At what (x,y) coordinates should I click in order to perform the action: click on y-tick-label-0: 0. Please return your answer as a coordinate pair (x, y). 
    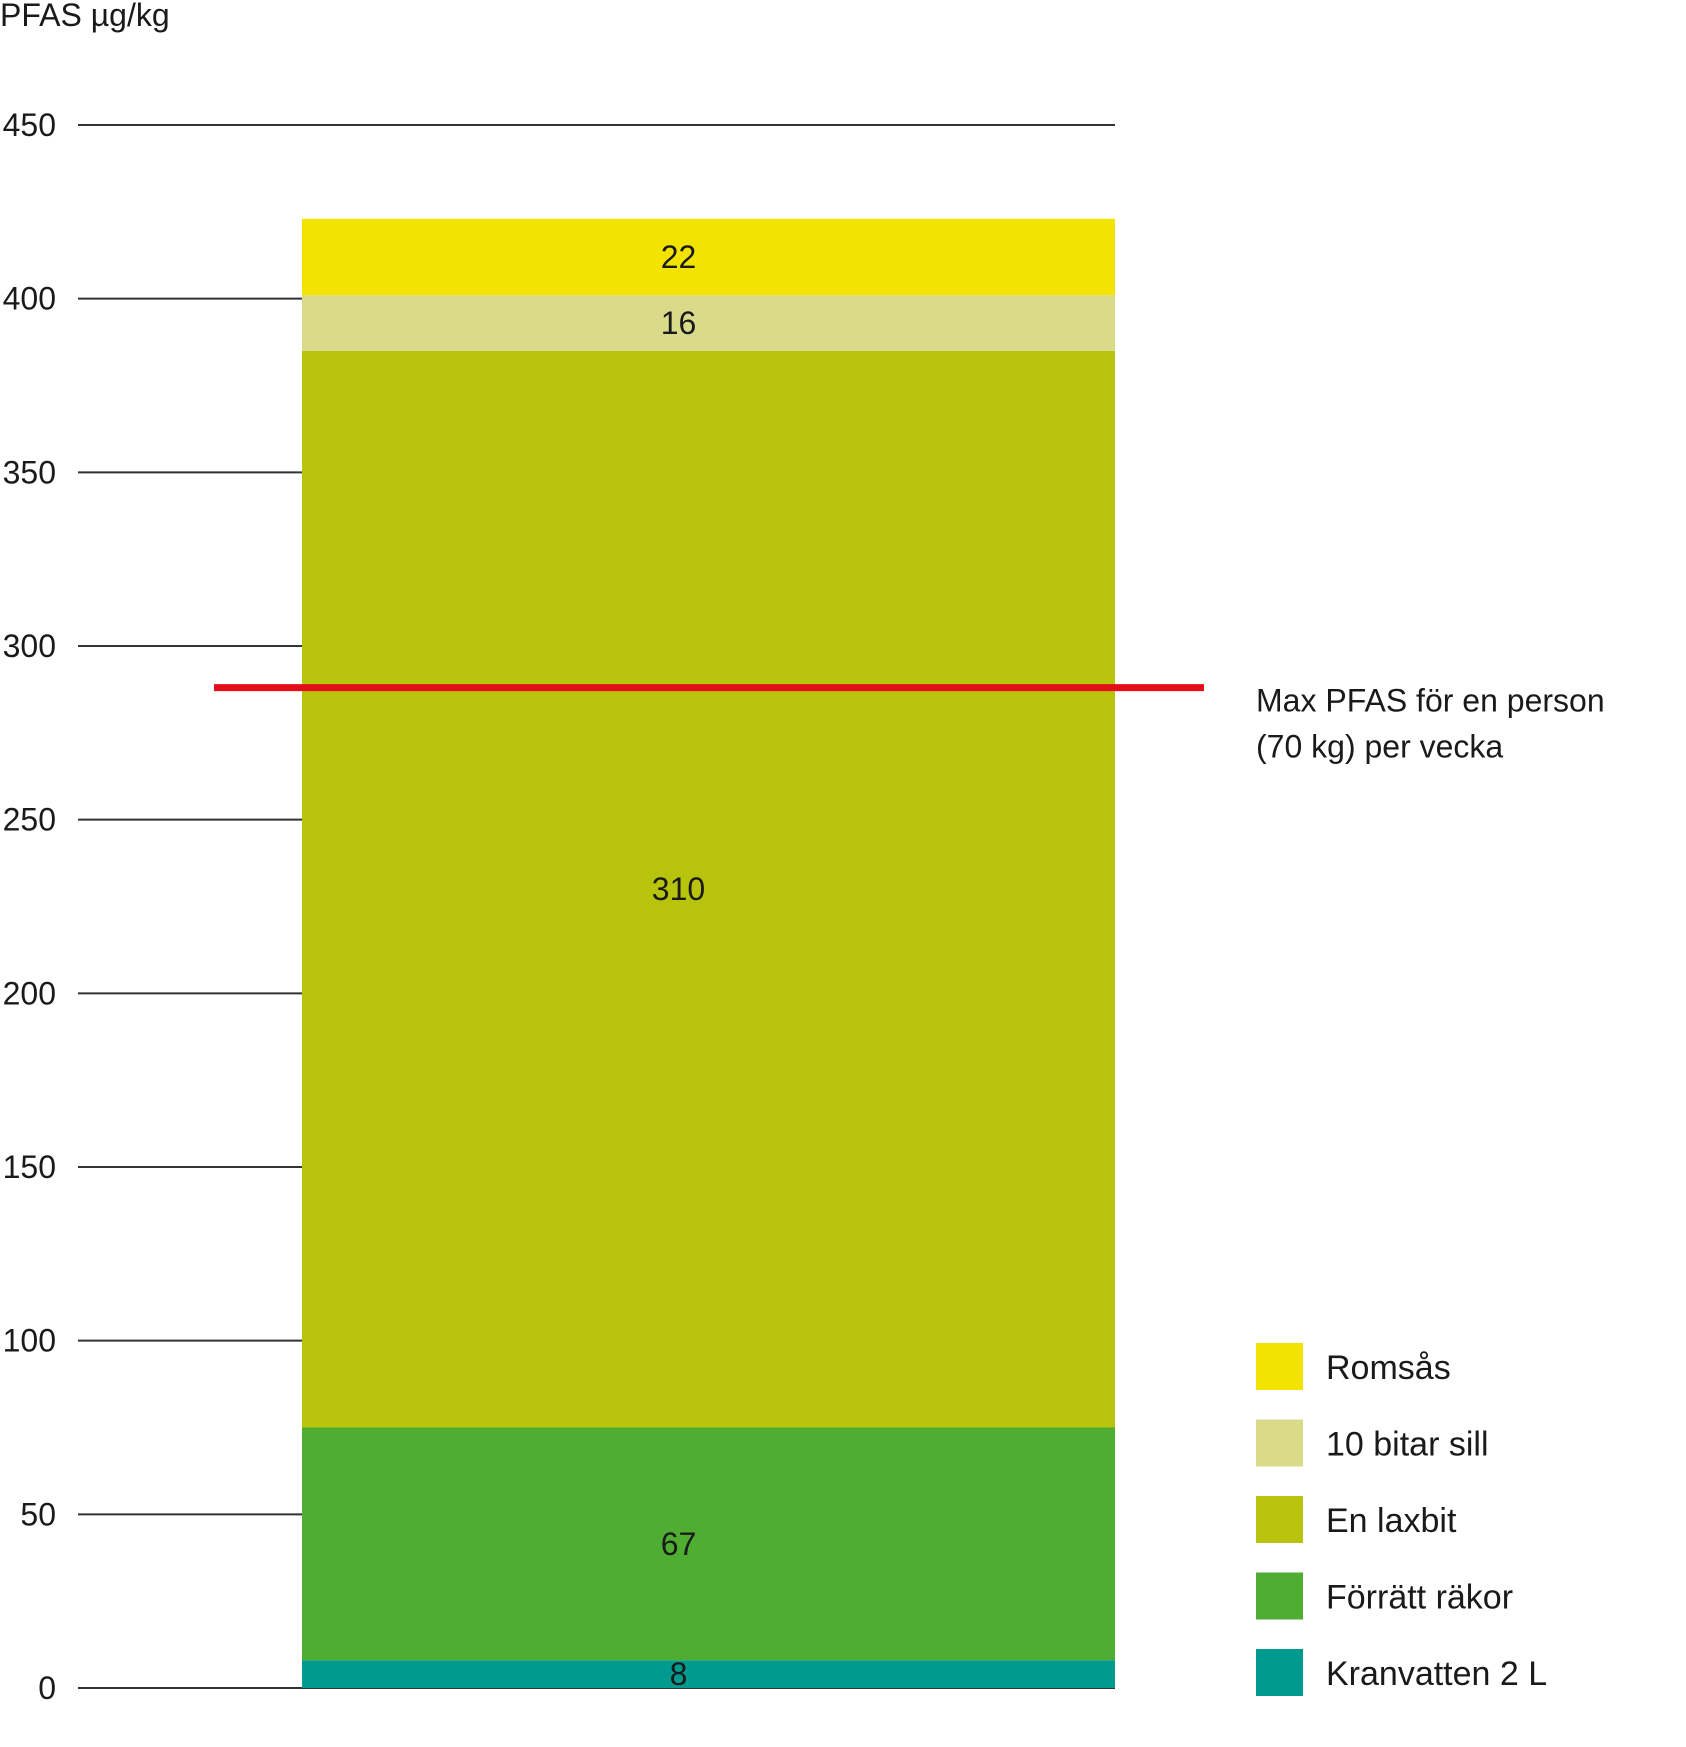
    Looking at the image, I should click on (47, 1688).